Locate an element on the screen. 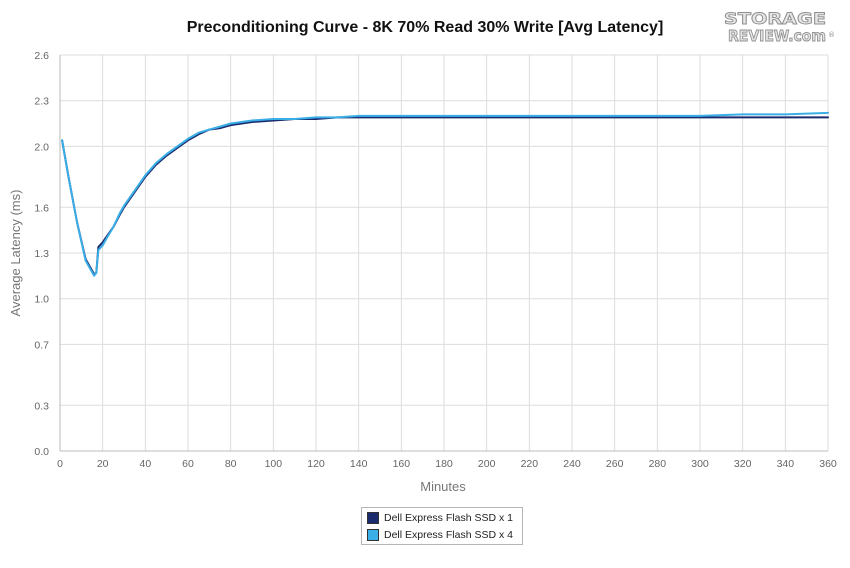 This screenshot has width=850, height=568. x-tick-label: 320 is located at coordinates (743, 464).